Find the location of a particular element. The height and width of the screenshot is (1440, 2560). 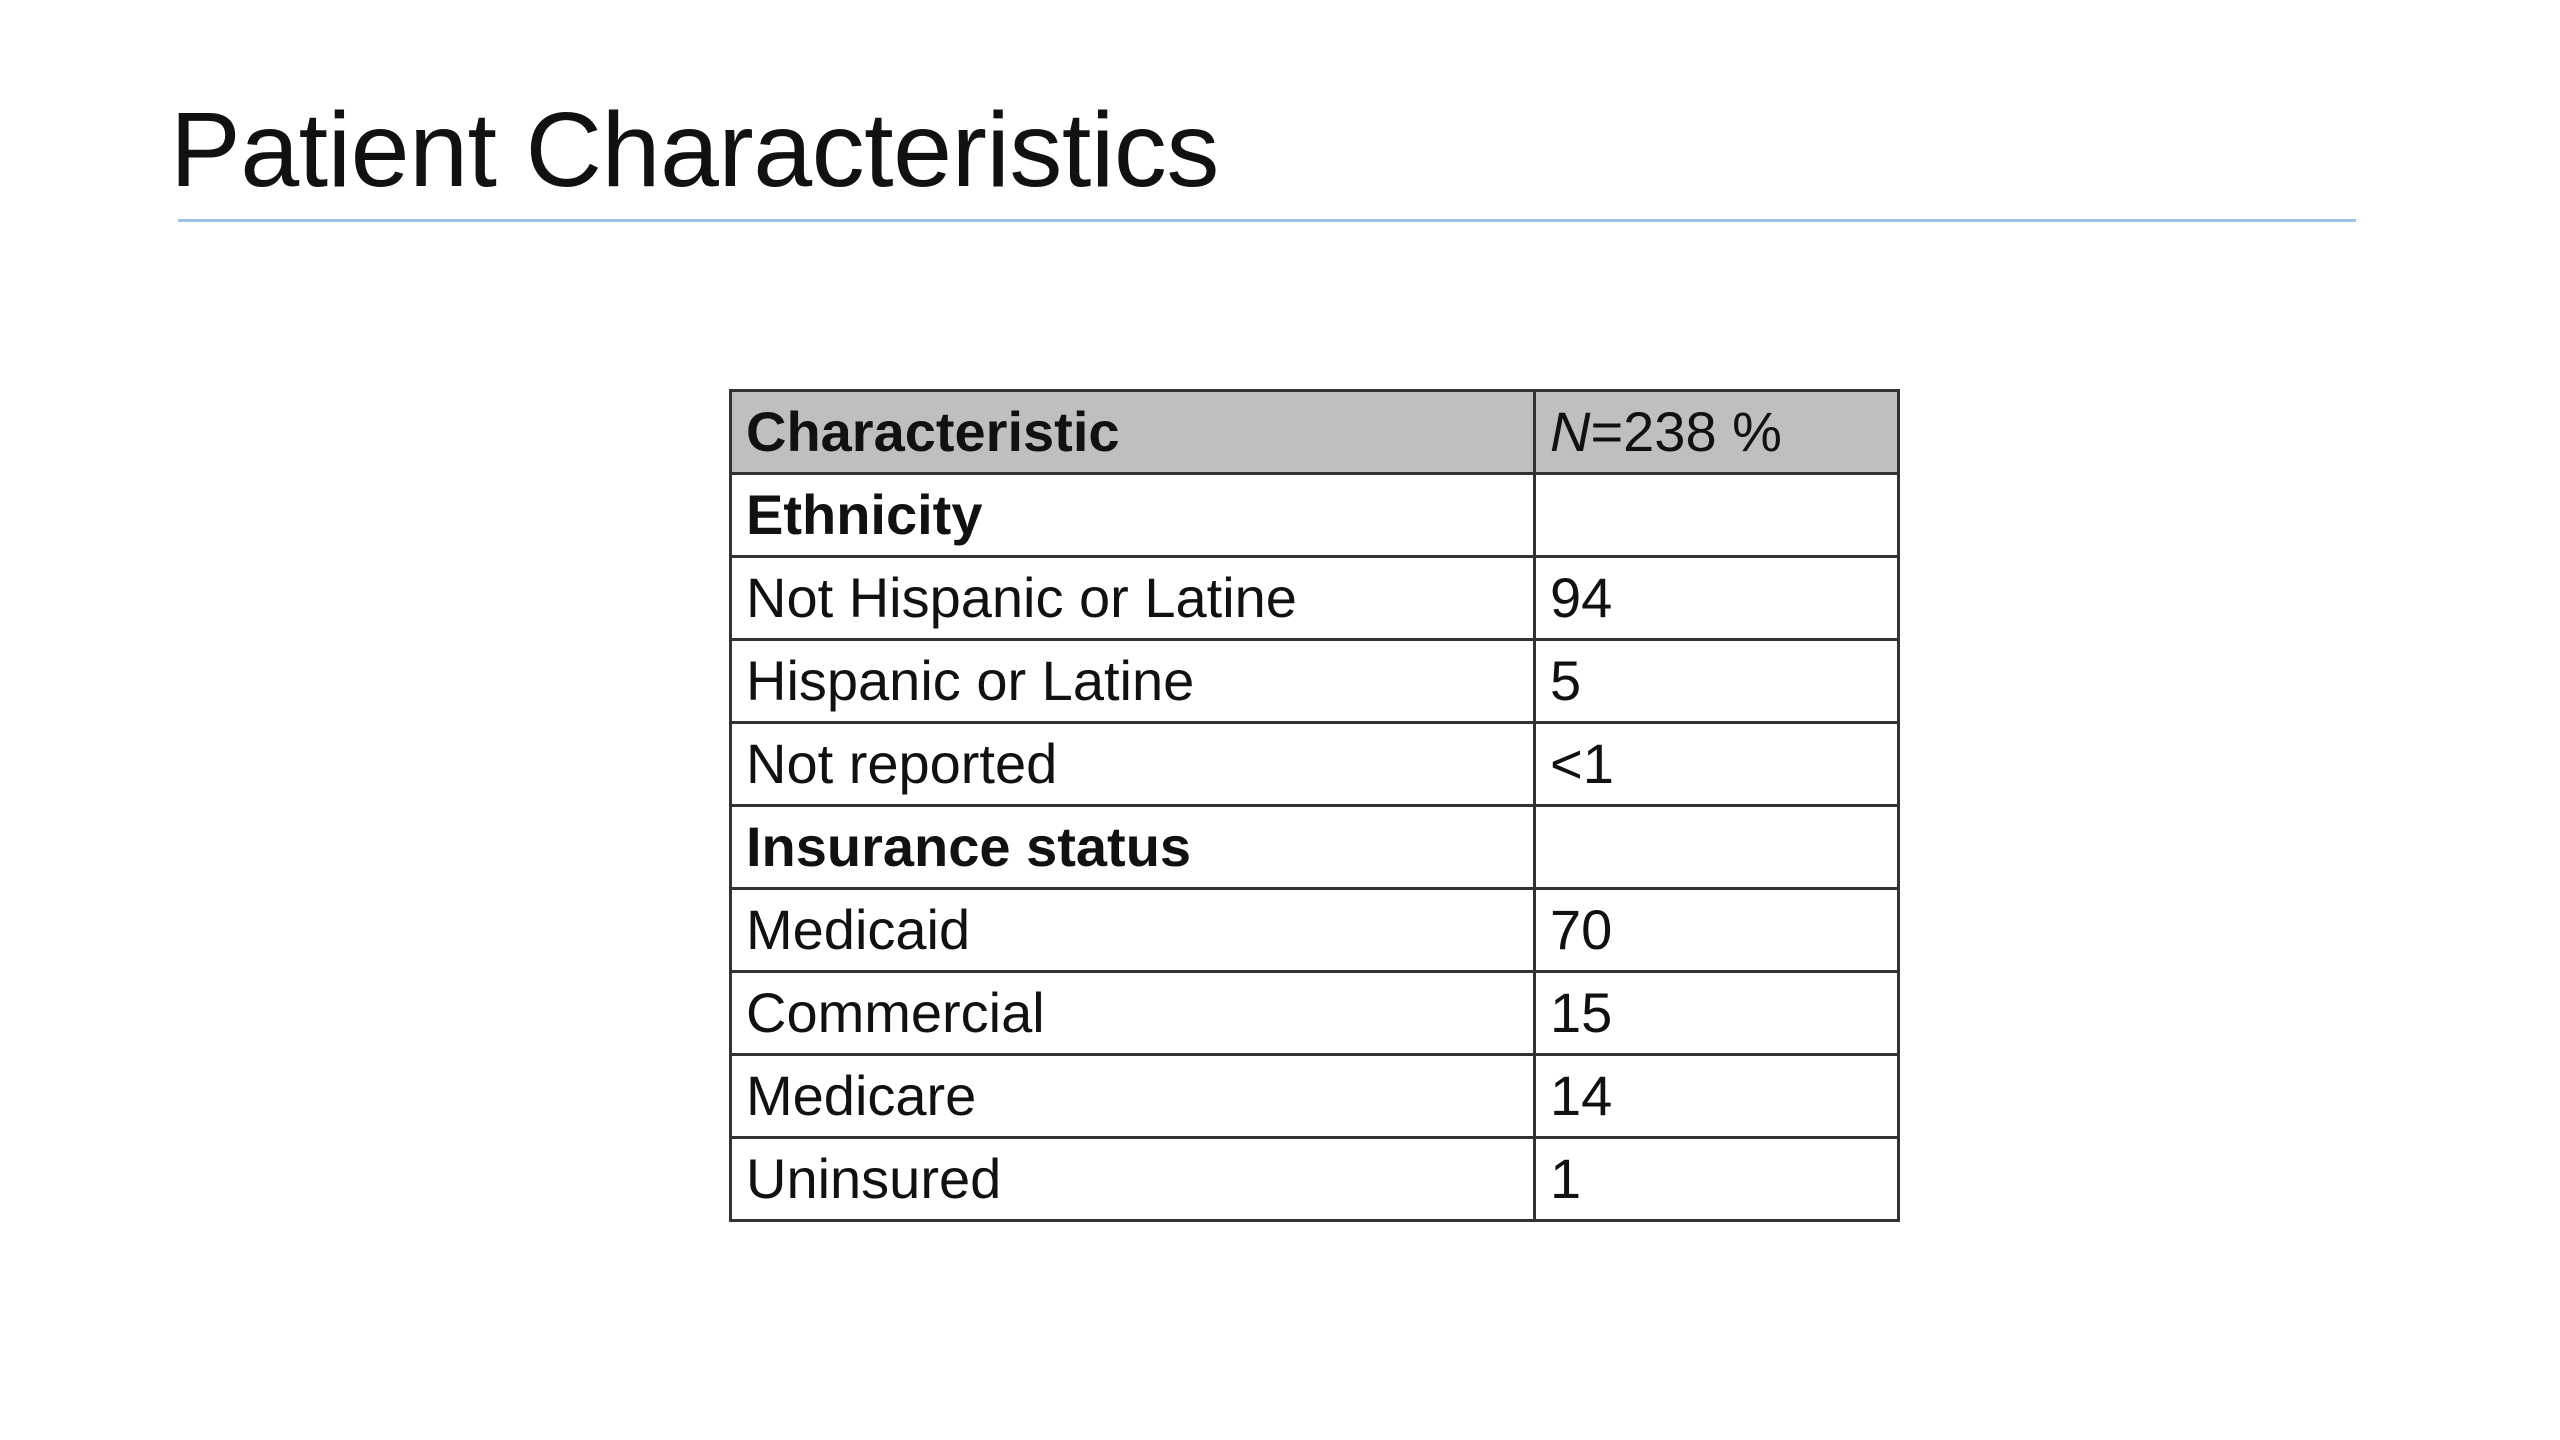

header-n-symbol: N is located at coordinates (1570, 431).